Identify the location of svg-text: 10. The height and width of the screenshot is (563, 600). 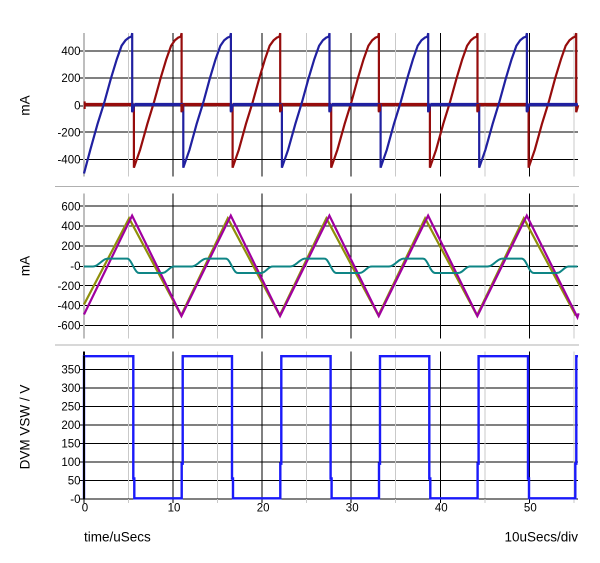
(174, 508).